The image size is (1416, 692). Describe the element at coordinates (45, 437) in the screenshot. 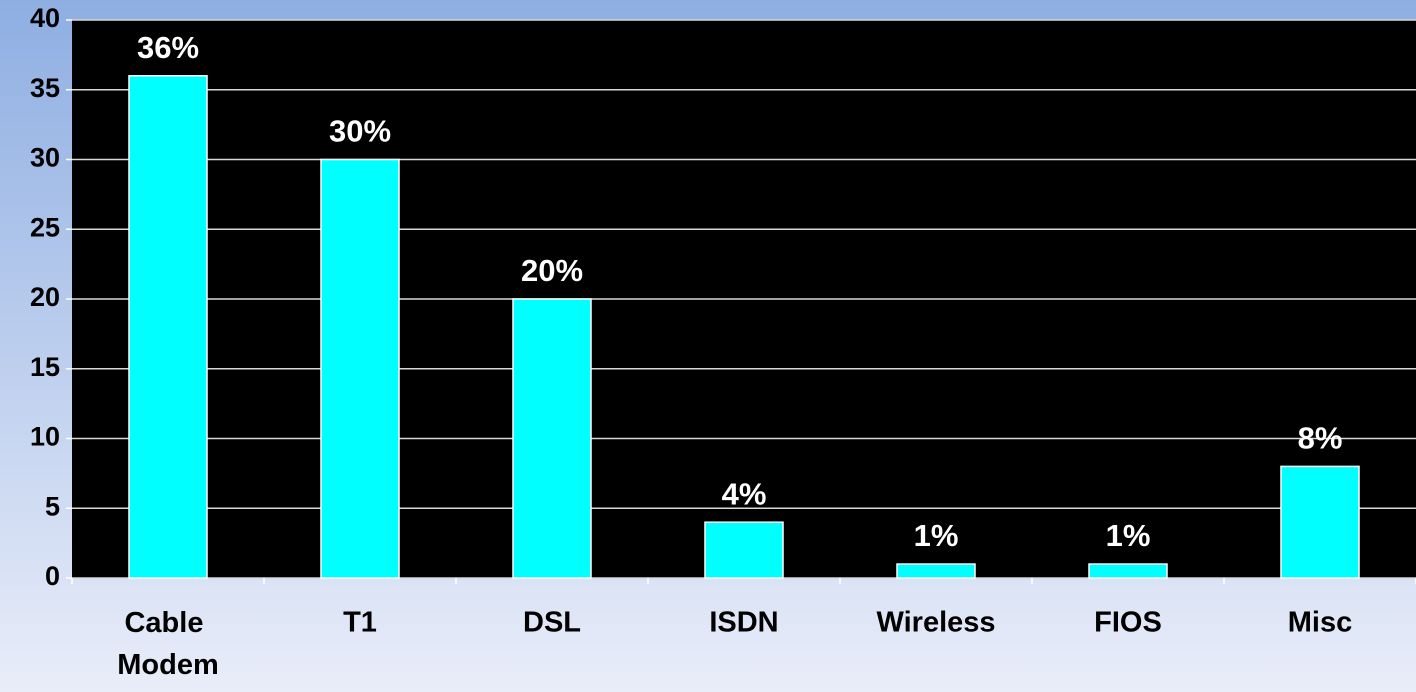

I see `y-tick-label: 10` at that location.